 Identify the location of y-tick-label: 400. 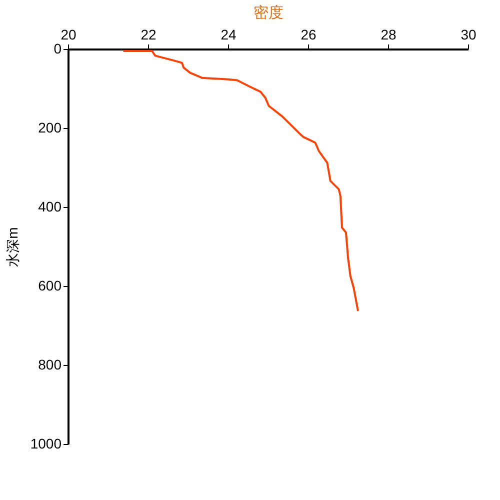
(50, 206).